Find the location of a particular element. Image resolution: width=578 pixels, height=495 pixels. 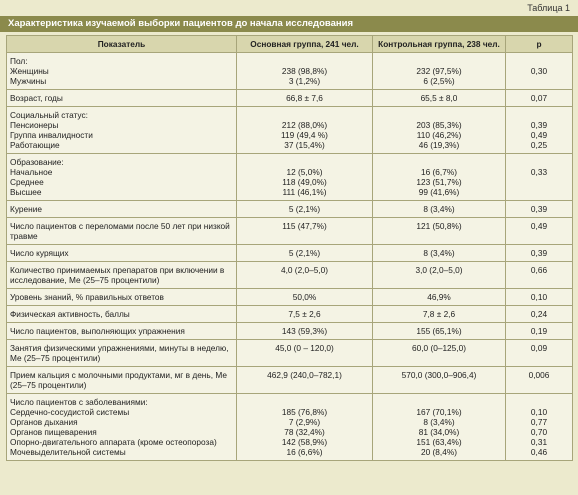

label-cell: Курение is located at coordinates (121, 209).